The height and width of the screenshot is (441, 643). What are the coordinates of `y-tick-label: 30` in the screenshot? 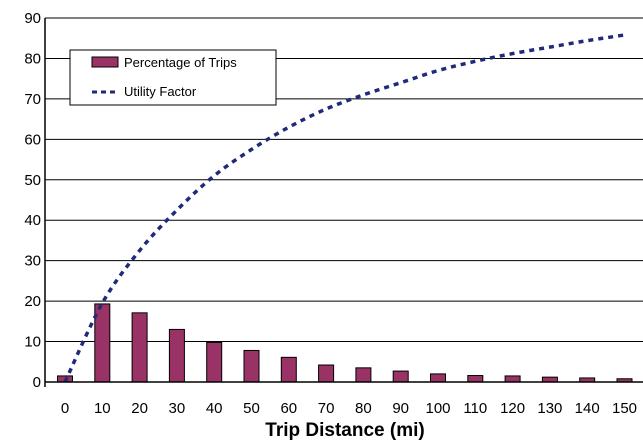 It's located at (32, 261).